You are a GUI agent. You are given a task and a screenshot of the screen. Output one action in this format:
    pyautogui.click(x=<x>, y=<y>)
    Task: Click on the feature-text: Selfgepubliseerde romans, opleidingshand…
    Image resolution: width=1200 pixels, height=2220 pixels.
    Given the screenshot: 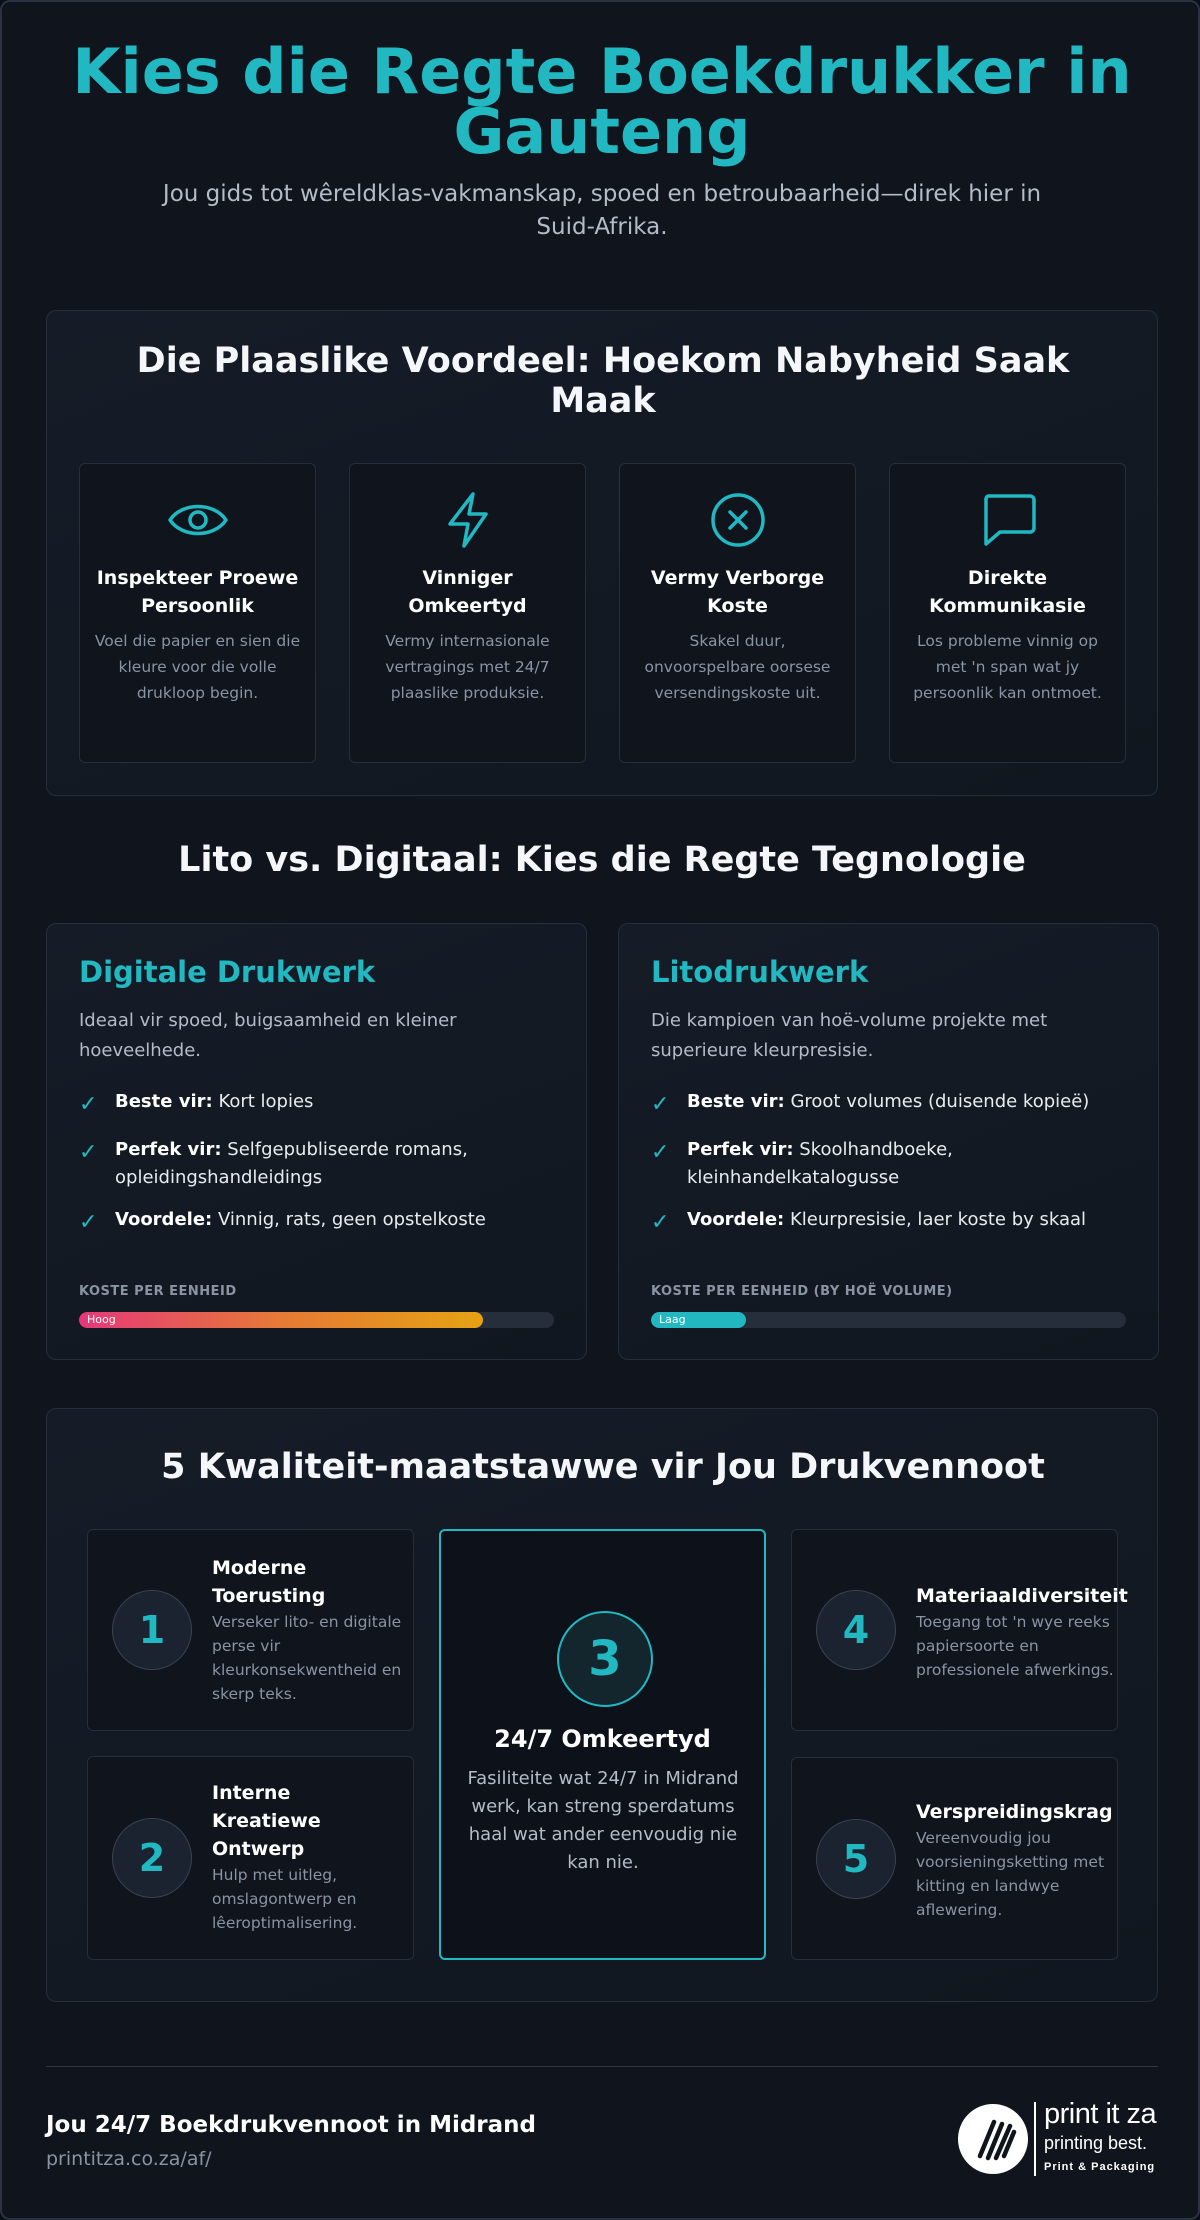 What is the action you would take?
    pyautogui.click(x=291, y=1163)
    